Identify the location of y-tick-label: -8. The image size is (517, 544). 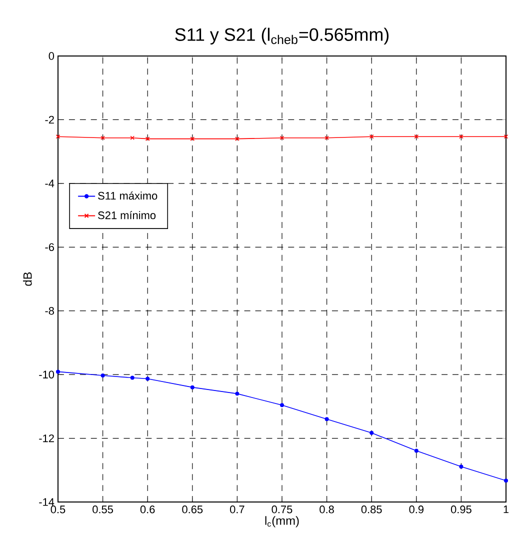
(49, 310).